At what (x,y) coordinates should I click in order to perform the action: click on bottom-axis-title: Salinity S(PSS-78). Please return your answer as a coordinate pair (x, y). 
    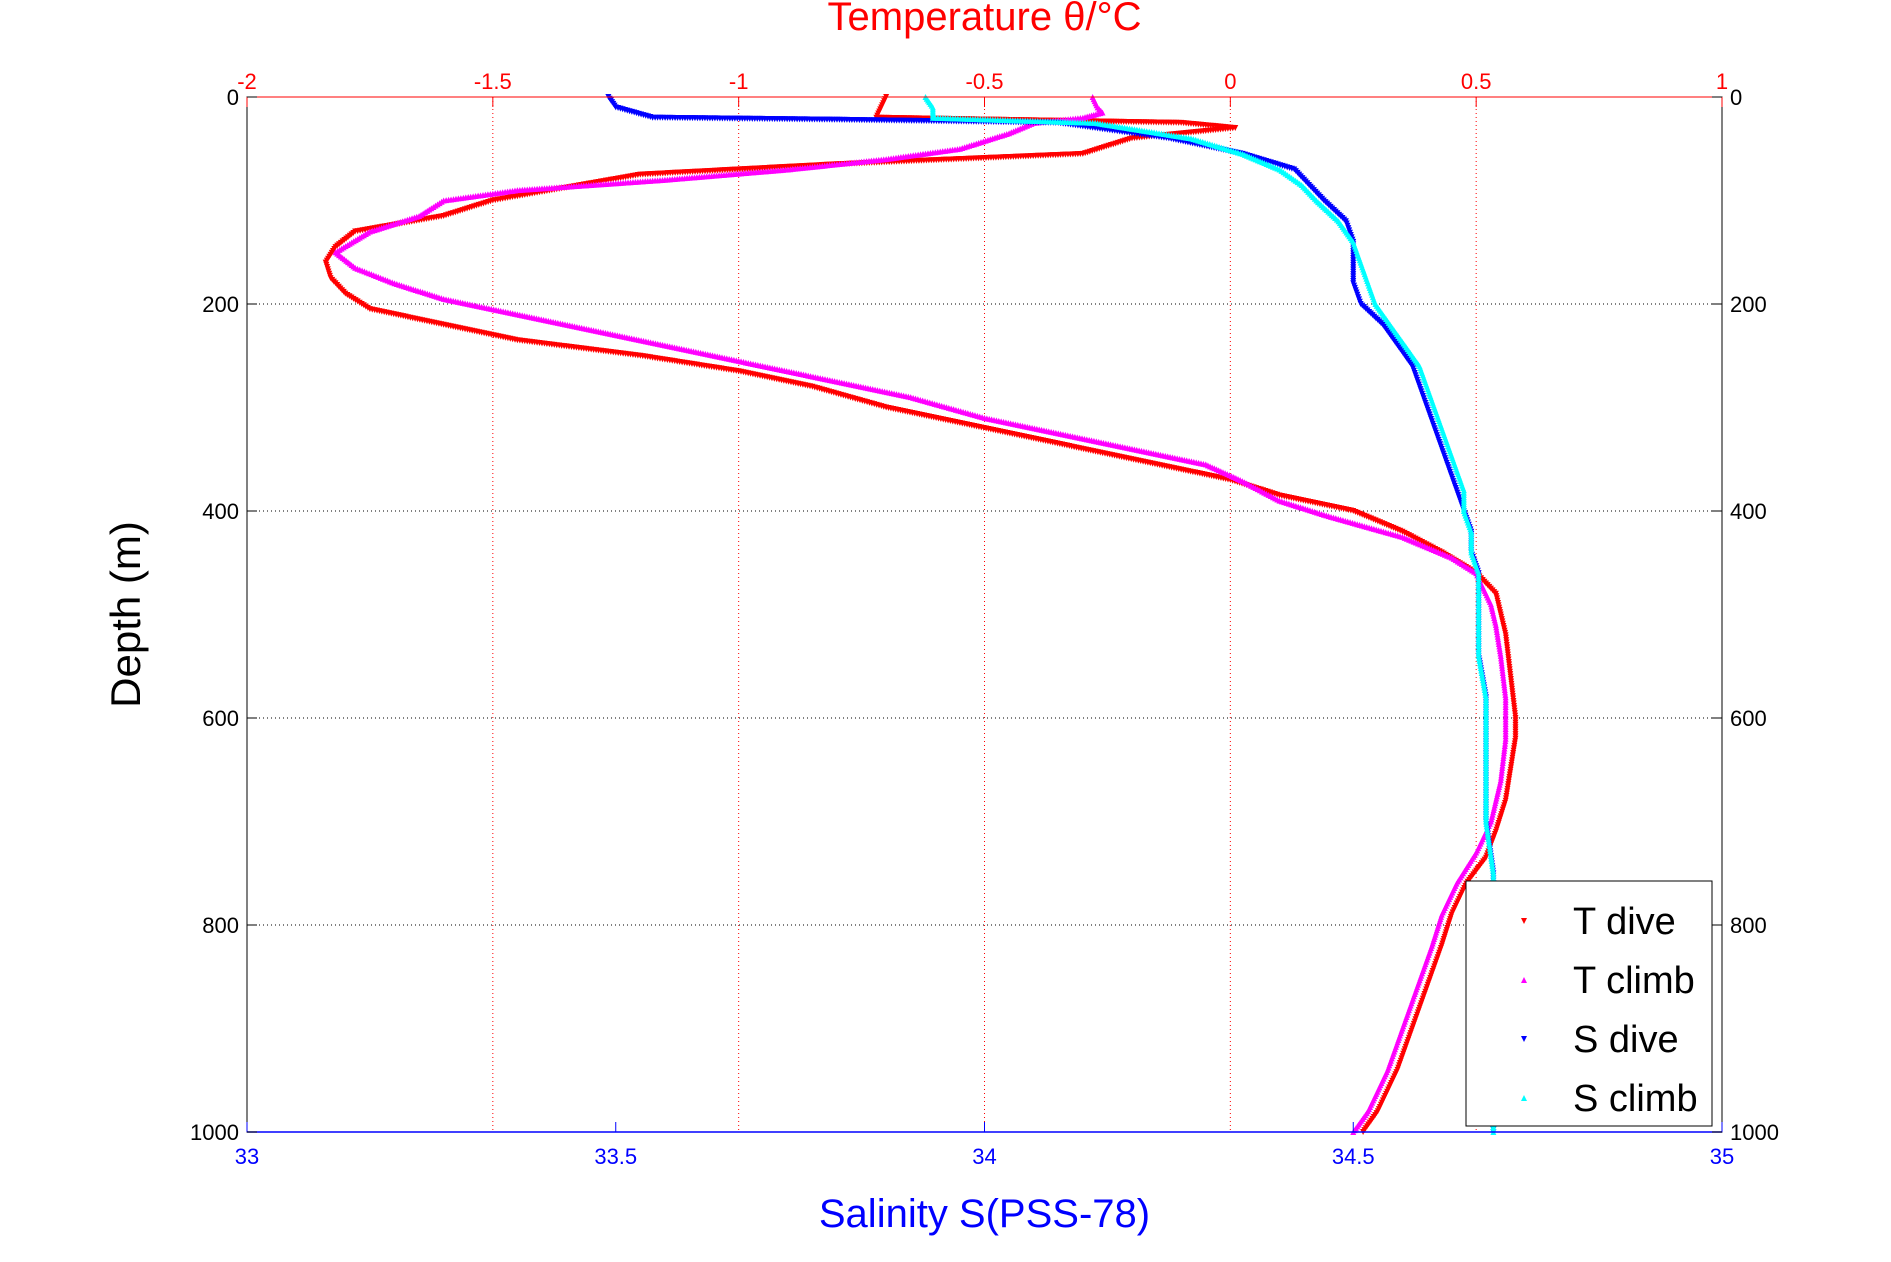
    Looking at the image, I should click on (984, 1214).